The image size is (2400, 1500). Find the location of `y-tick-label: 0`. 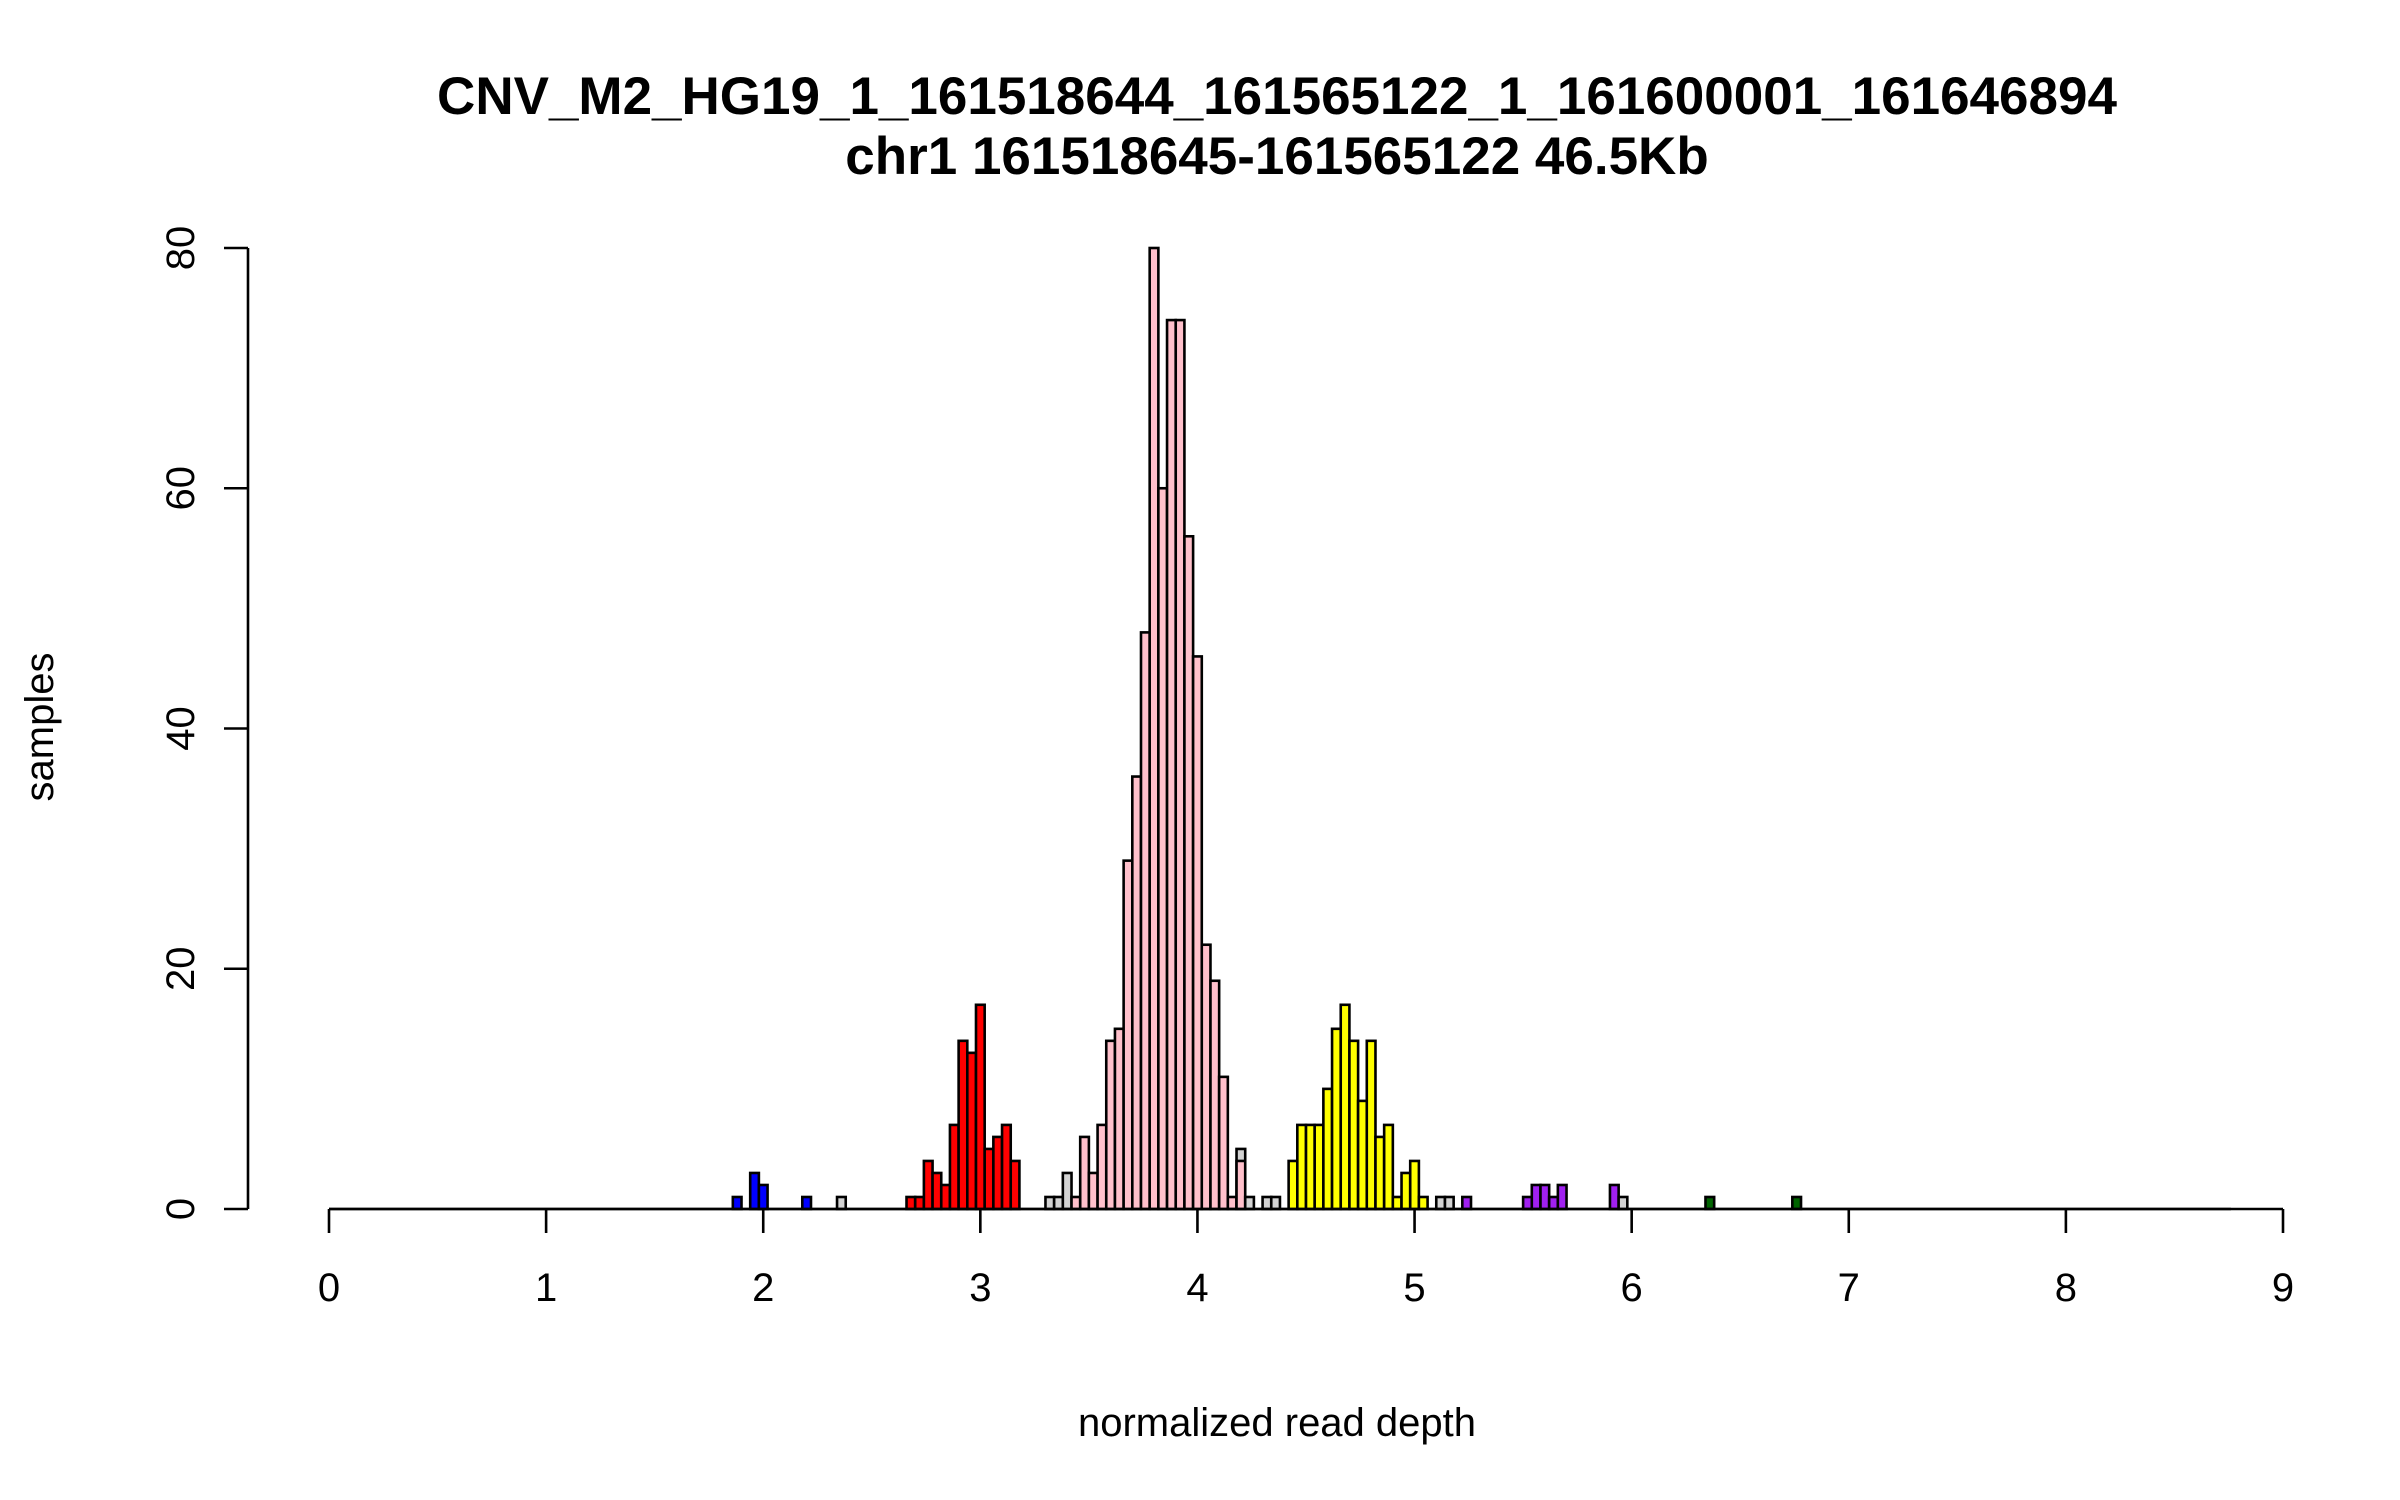

y-tick-label: 0 is located at coordinates (181, 1209).